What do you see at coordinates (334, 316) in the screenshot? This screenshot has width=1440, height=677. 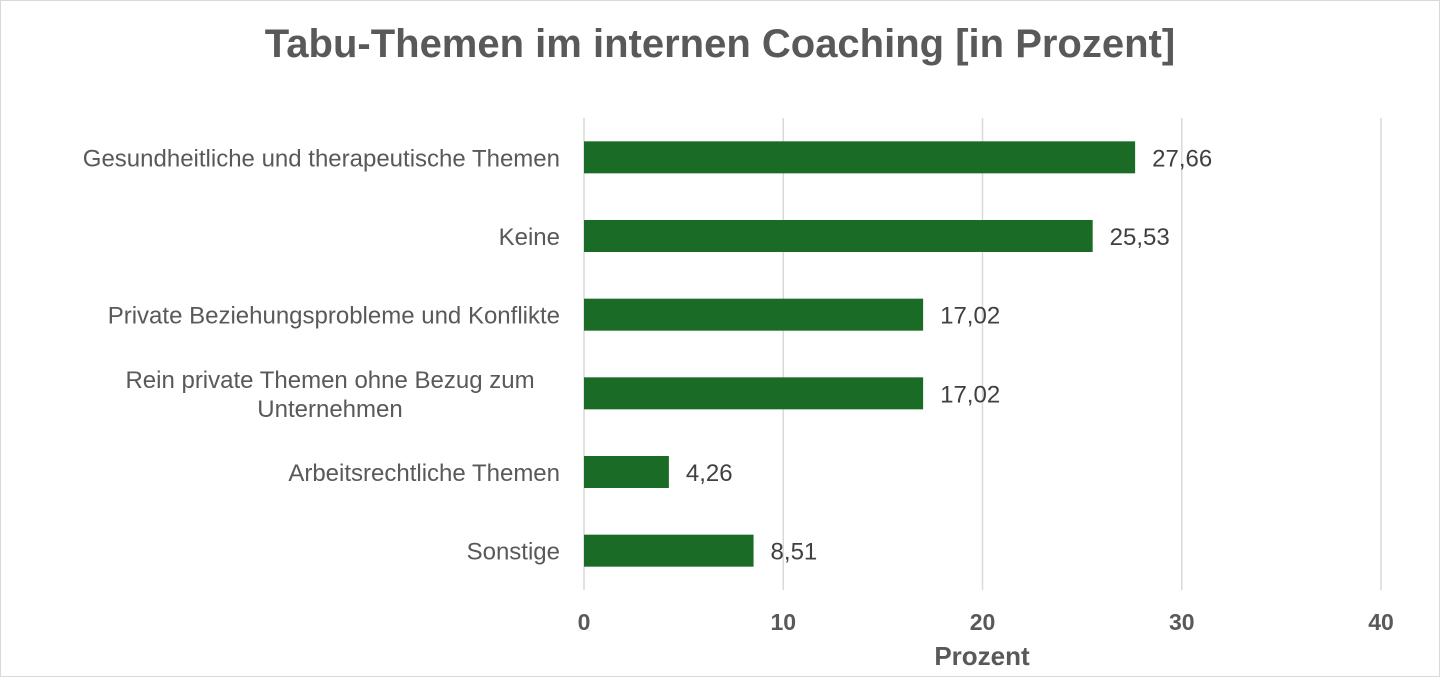 I see `category-label-2: Private Beziehungsprobleme und Konflikte` at bounding box center [334, 316].